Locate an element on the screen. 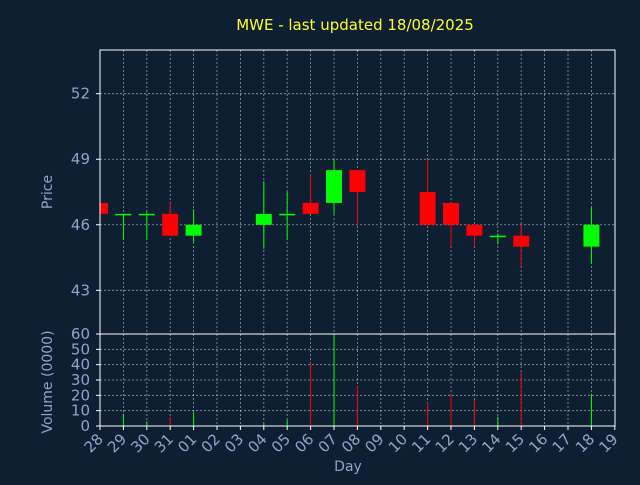 Image resolution: width=640 pixels, height=485 pixels. volume-axis-label: Volume (0000) is located at coordinates (48, 381).